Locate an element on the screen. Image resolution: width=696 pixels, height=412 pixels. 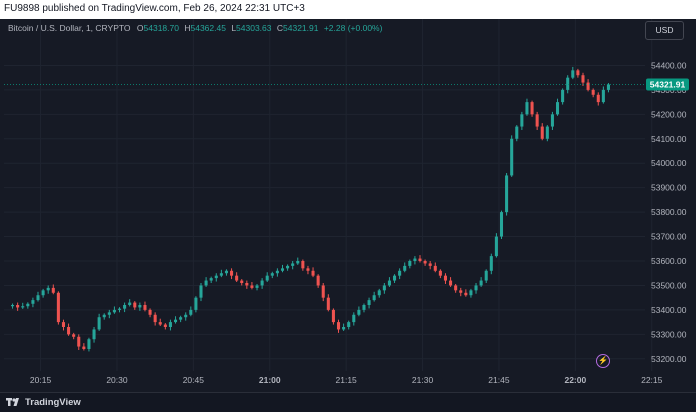
time-tick-label: 22:15 is located at coordinates (652, 380).